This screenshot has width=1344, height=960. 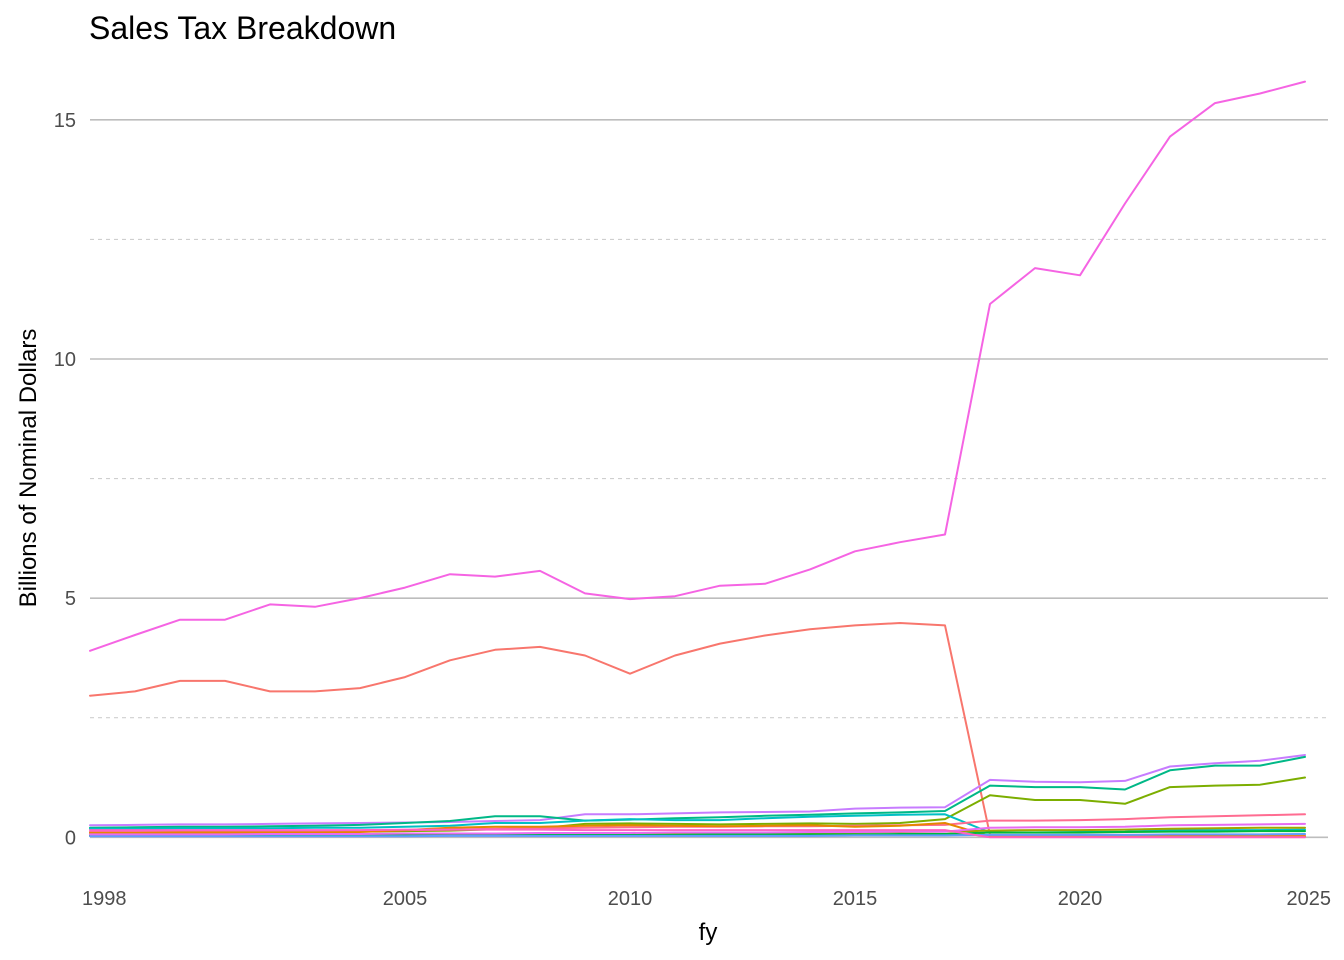 What do you see at coordinates (706, 899) in the screenshot?
I see `x-axis-tick-labels: 1998 2005 2010 2015 2020 2025` at bounding box center [706, 899].